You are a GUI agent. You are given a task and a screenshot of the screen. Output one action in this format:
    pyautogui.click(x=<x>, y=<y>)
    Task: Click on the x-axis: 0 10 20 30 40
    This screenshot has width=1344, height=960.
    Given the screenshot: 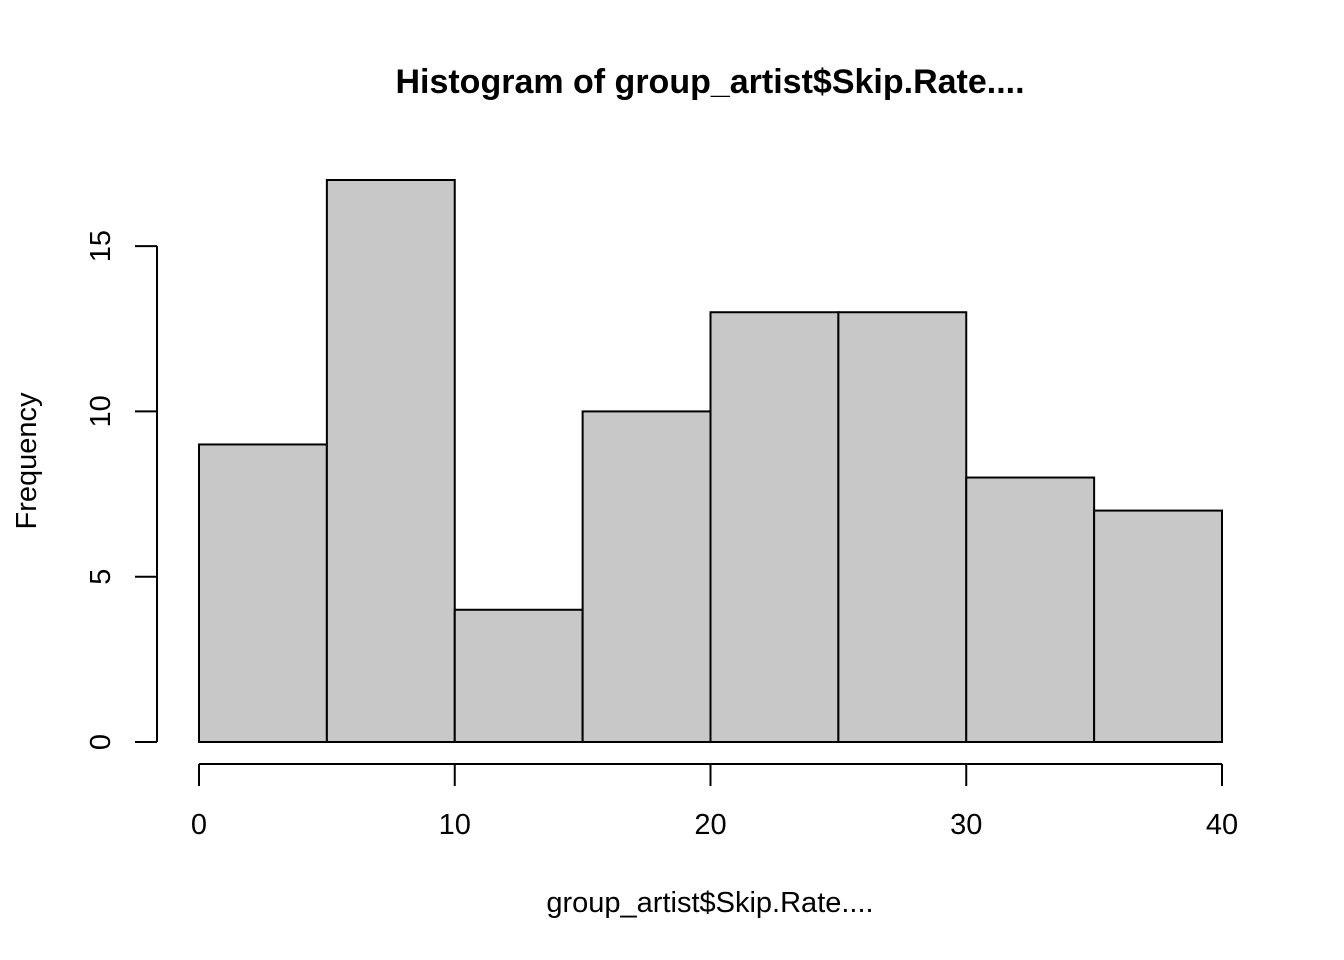 What is the action you would take?
    pyautogui.click(x=714, y=802)
    